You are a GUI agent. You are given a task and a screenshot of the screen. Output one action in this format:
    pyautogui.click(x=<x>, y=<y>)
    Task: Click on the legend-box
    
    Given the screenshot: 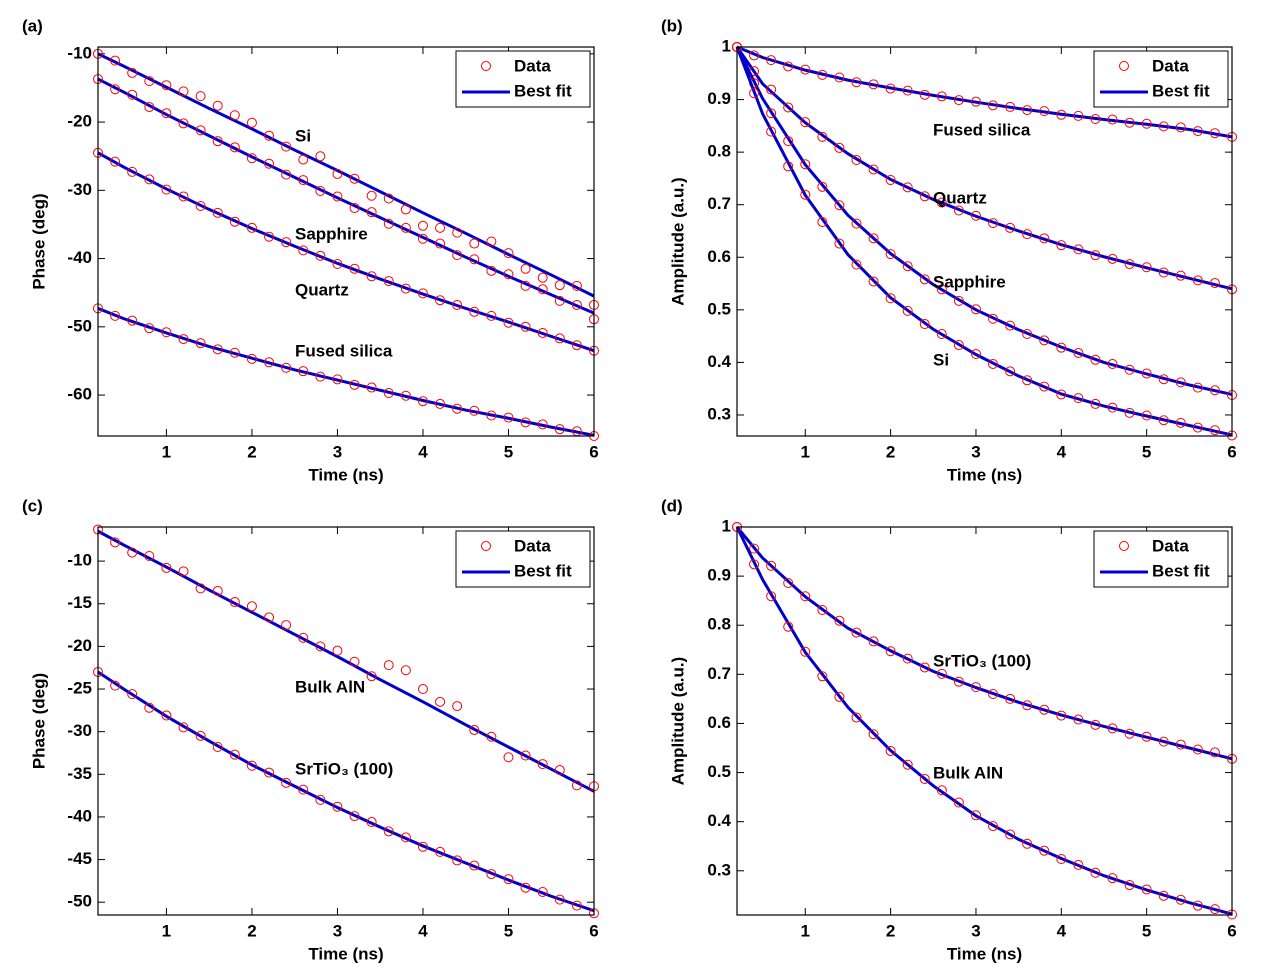 What is the action you would take?
    pyautogui.click(x=1161, y=79)
    